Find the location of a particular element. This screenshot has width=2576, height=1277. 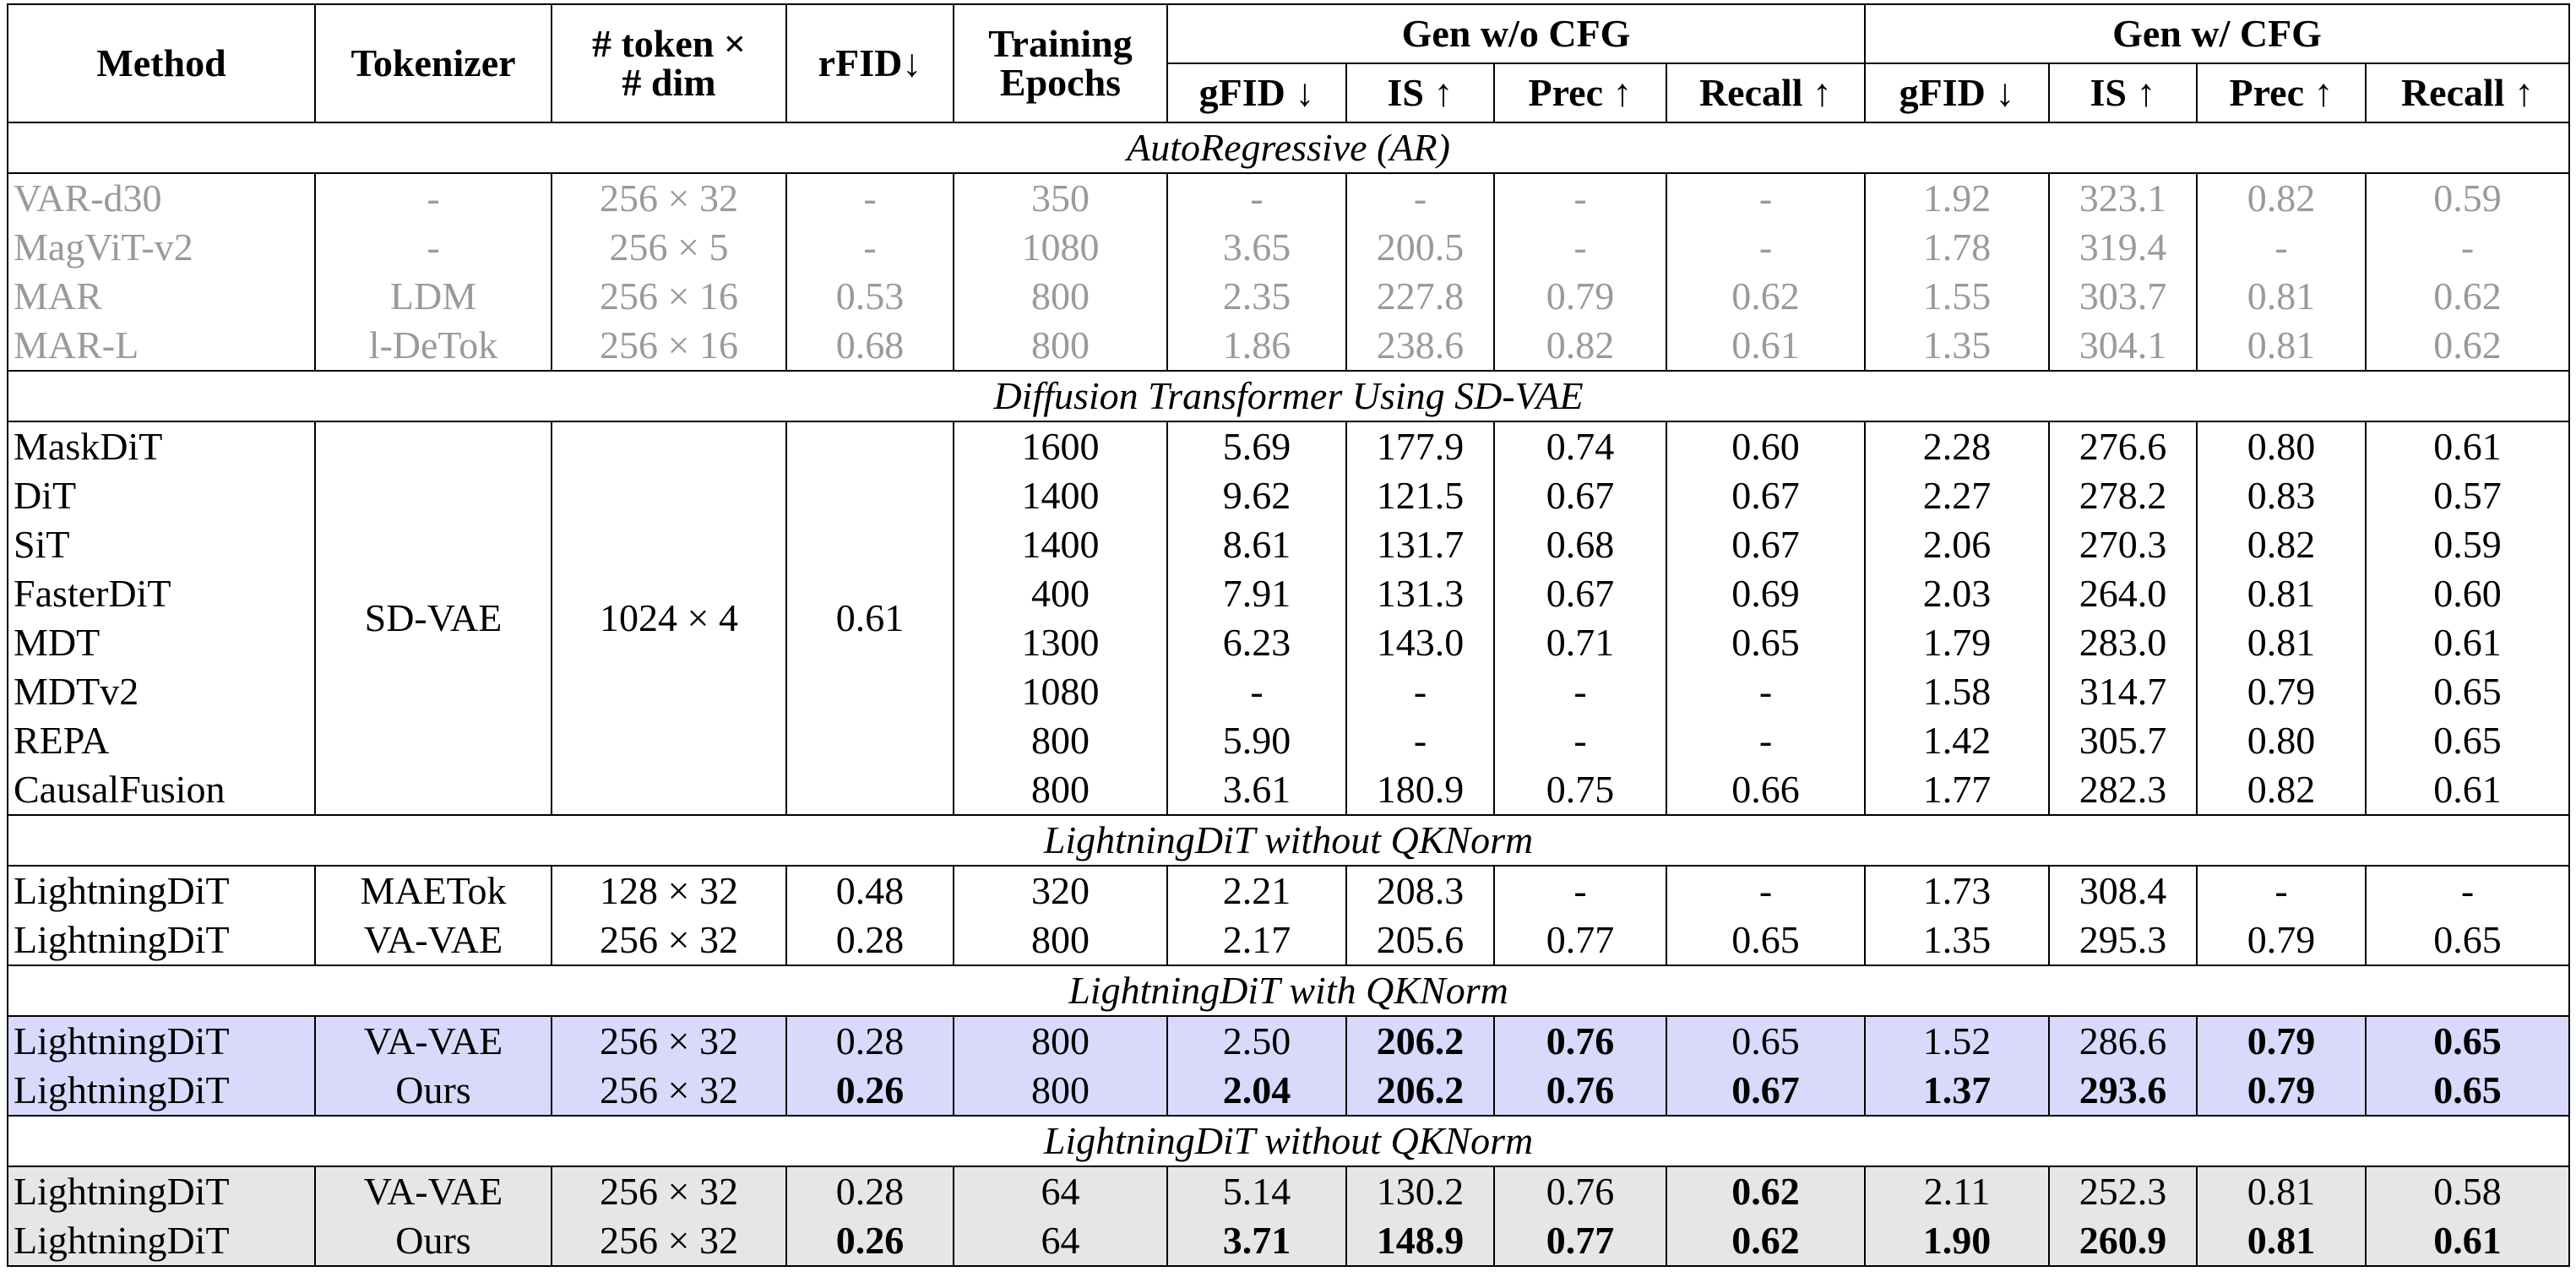

cell: 5.90 is located at coordinates (1256, 740).